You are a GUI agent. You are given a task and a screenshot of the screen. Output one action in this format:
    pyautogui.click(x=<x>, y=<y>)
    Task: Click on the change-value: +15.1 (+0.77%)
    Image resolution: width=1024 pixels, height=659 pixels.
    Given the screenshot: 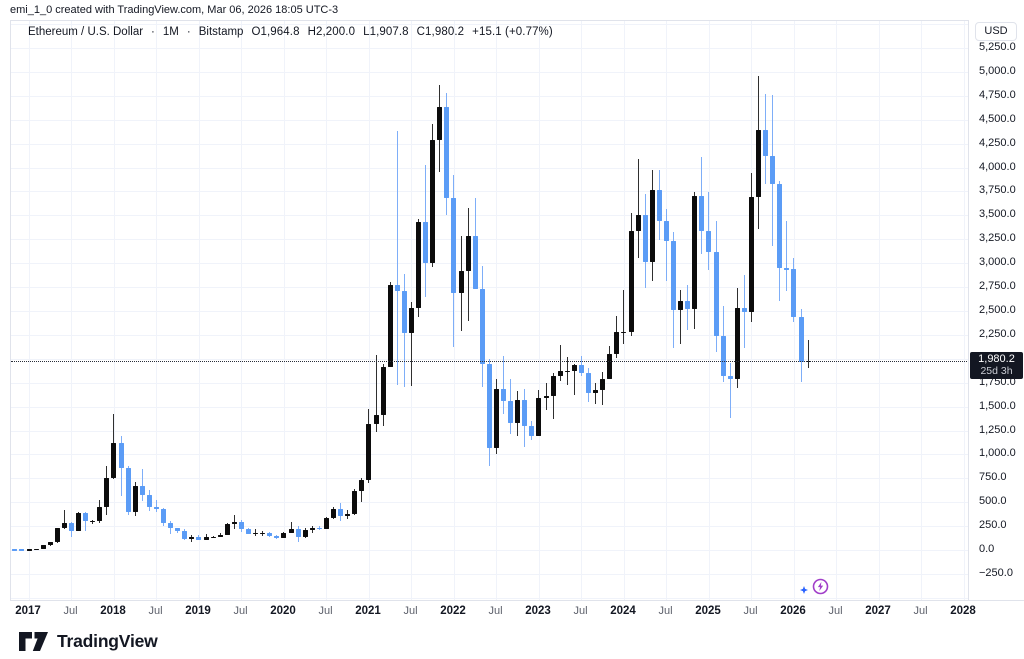 What is the action you would take?
    pyautogui.click(x=512, y=32)
    